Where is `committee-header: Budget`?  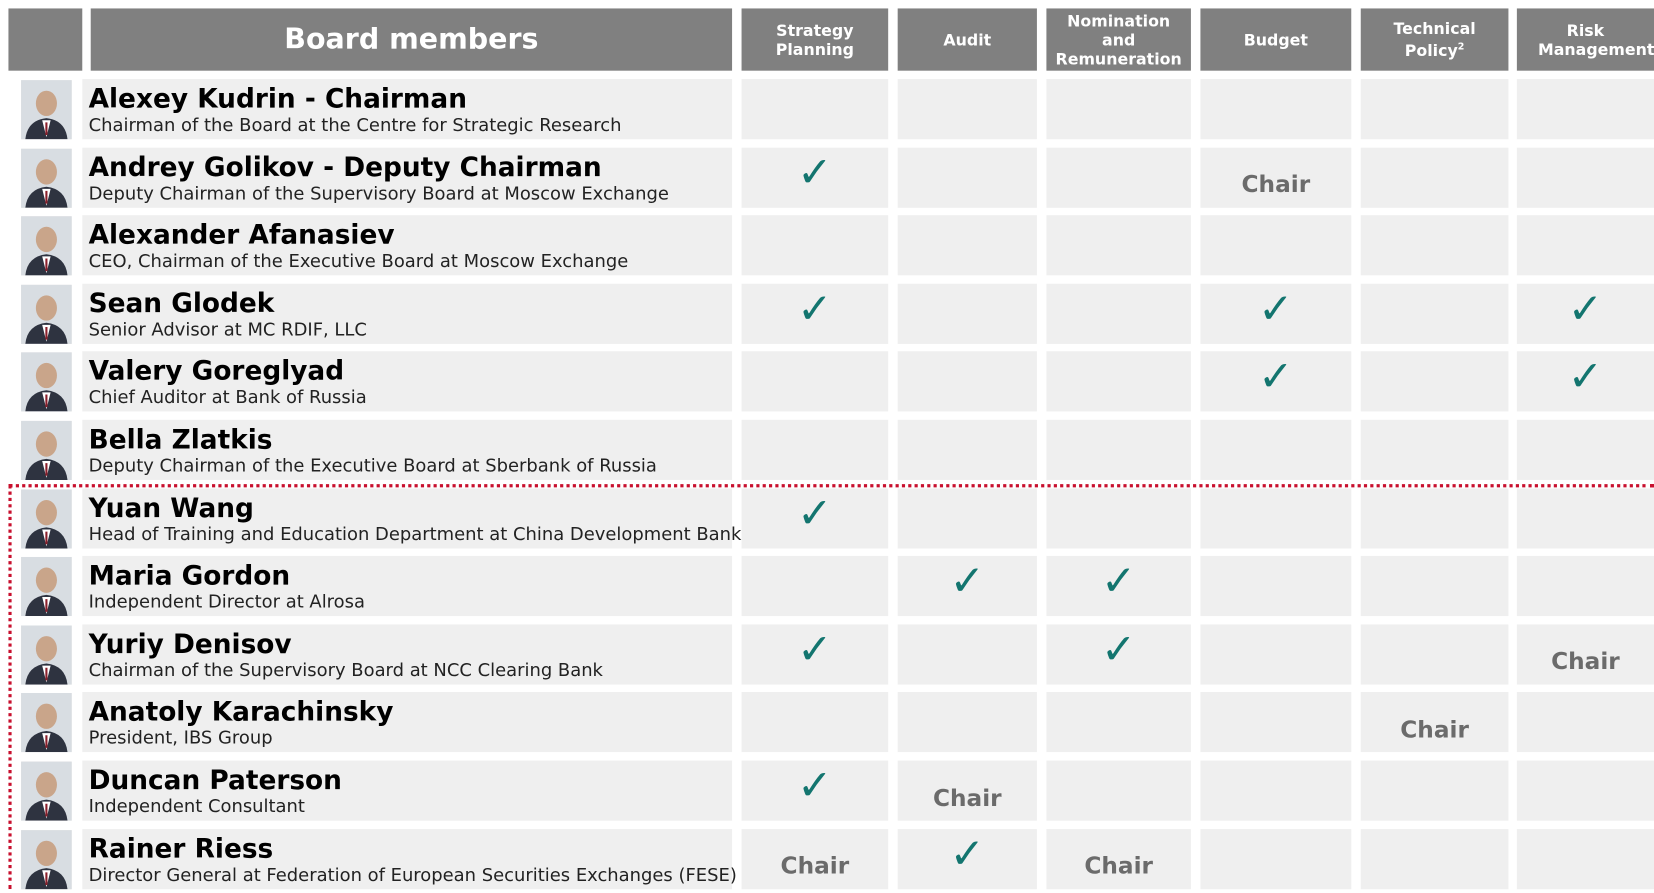
committee-header: Budget is located at coordinates (1276, 39).